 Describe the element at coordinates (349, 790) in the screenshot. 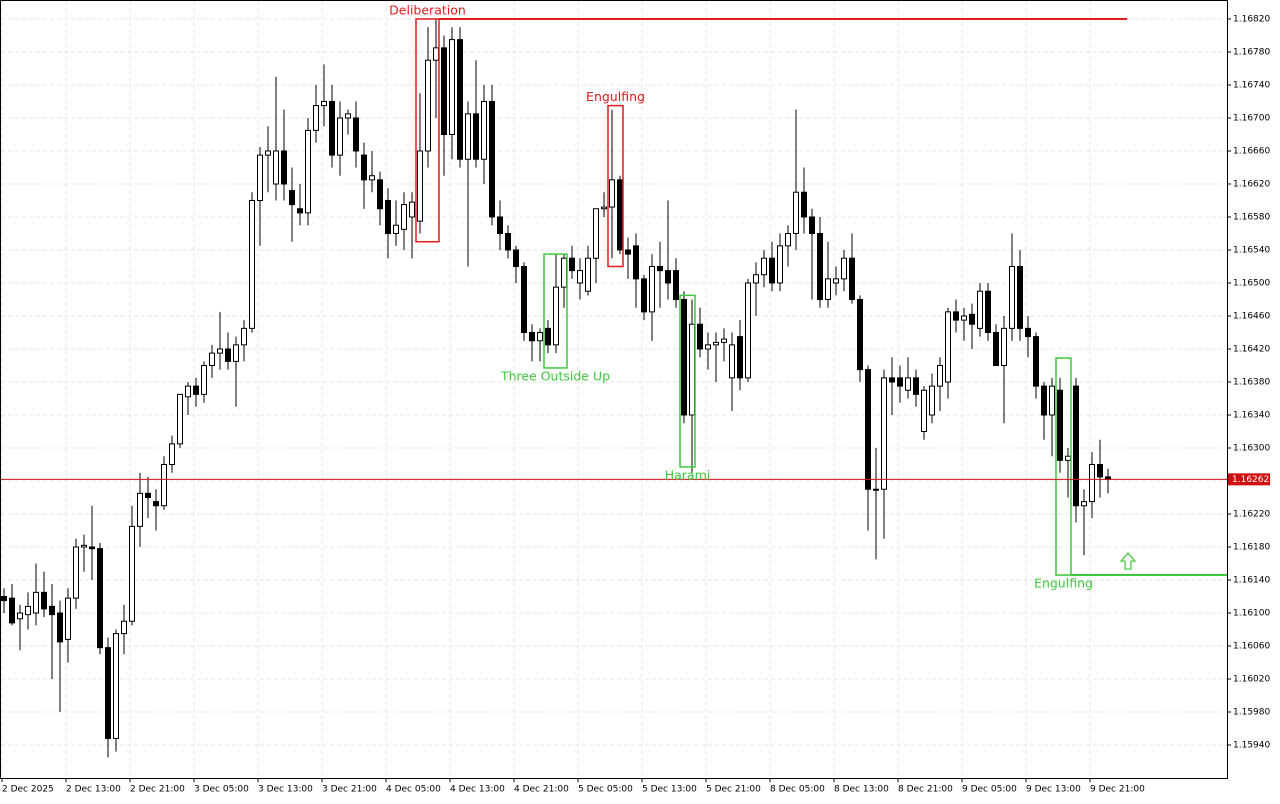

I see `x-tick-label: 3 Dec 21:00` at that location.